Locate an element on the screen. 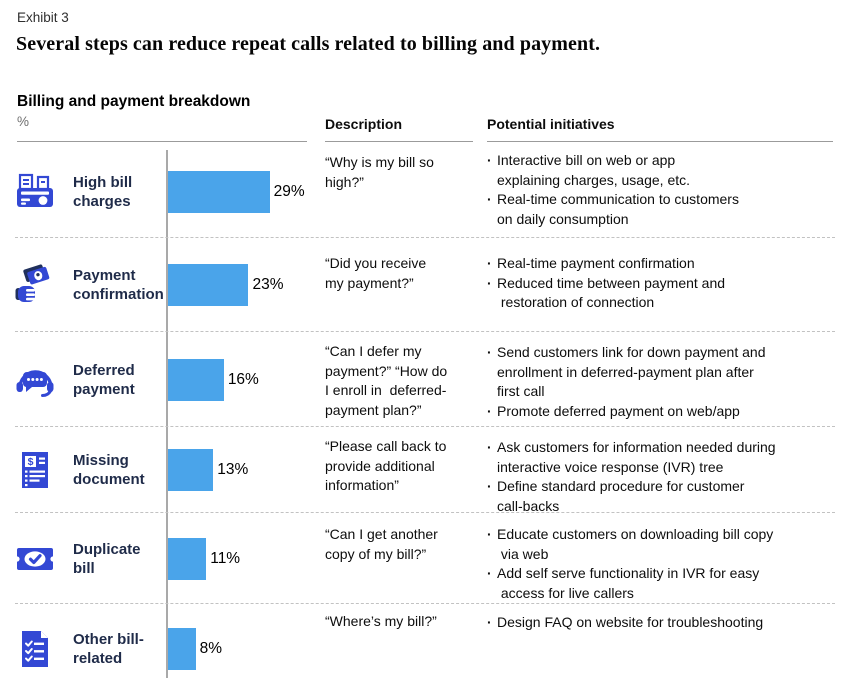  dollar-receipt-icon: $ is located at coordinates (35, 470).